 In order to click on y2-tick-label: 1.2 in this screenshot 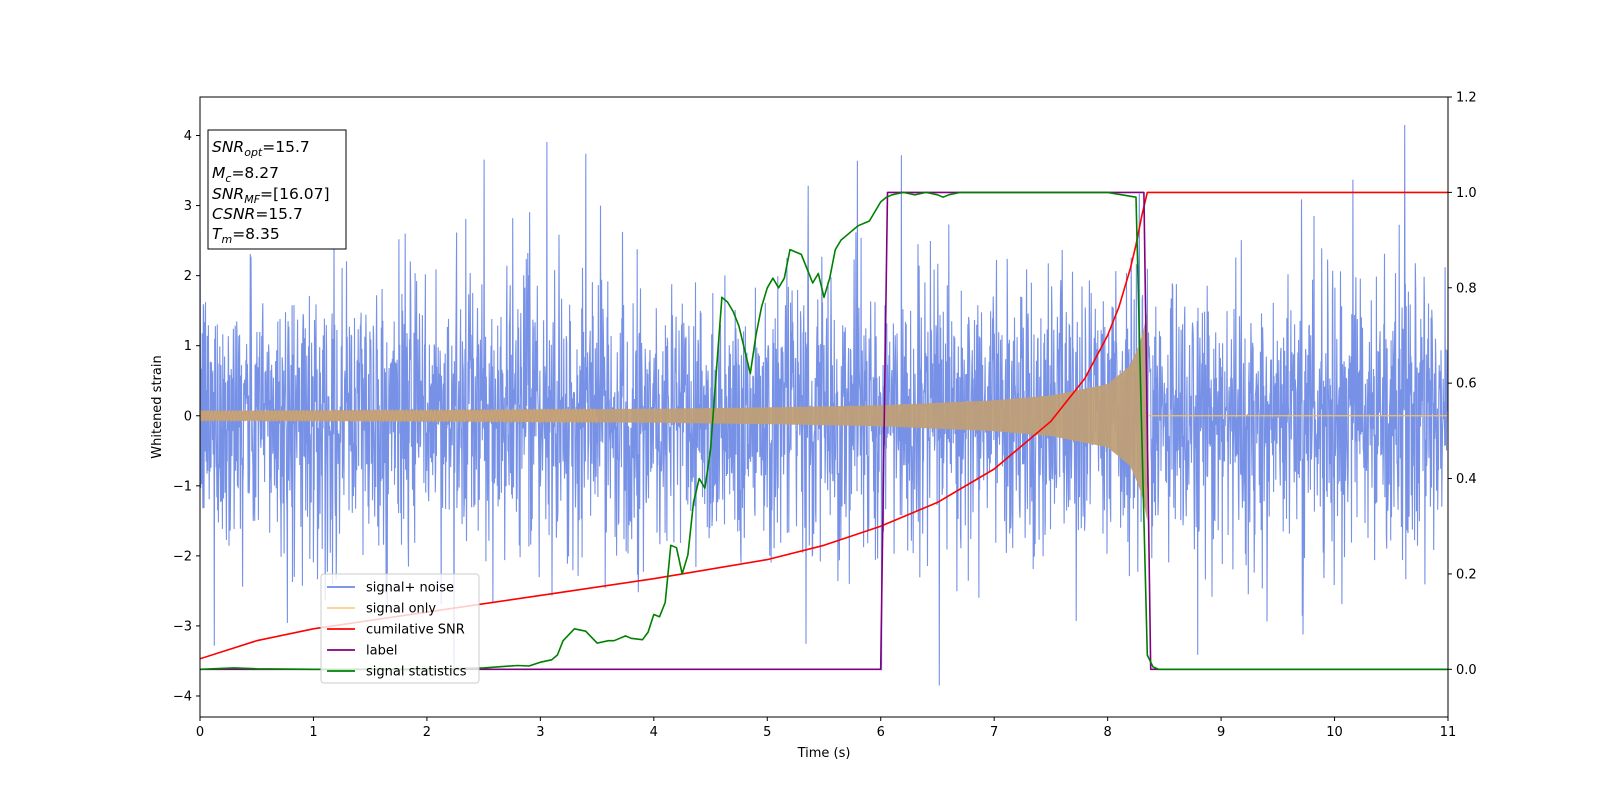, I will do `click(1466, 98)`.